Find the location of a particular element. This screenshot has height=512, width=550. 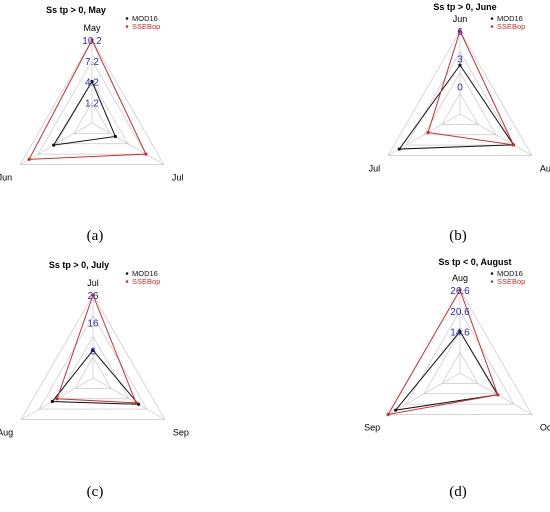

tick-label: 1.2 is located at coordinates (92, 103).